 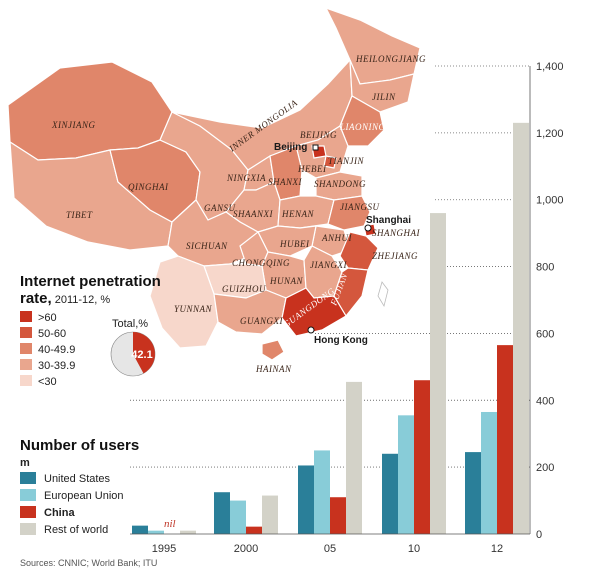 What do you see at coordinates (156, 532) in the screenshot?
I see `bar-european-union-1995` at bounding box center [156, 532].